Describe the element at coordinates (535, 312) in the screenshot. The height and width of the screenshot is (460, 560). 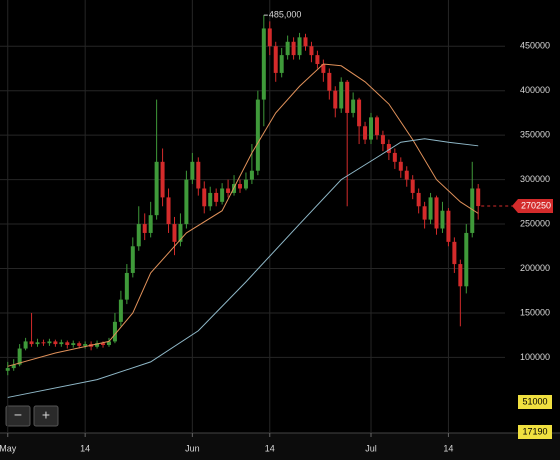
I see `y-tick-label: 150000` at that location.